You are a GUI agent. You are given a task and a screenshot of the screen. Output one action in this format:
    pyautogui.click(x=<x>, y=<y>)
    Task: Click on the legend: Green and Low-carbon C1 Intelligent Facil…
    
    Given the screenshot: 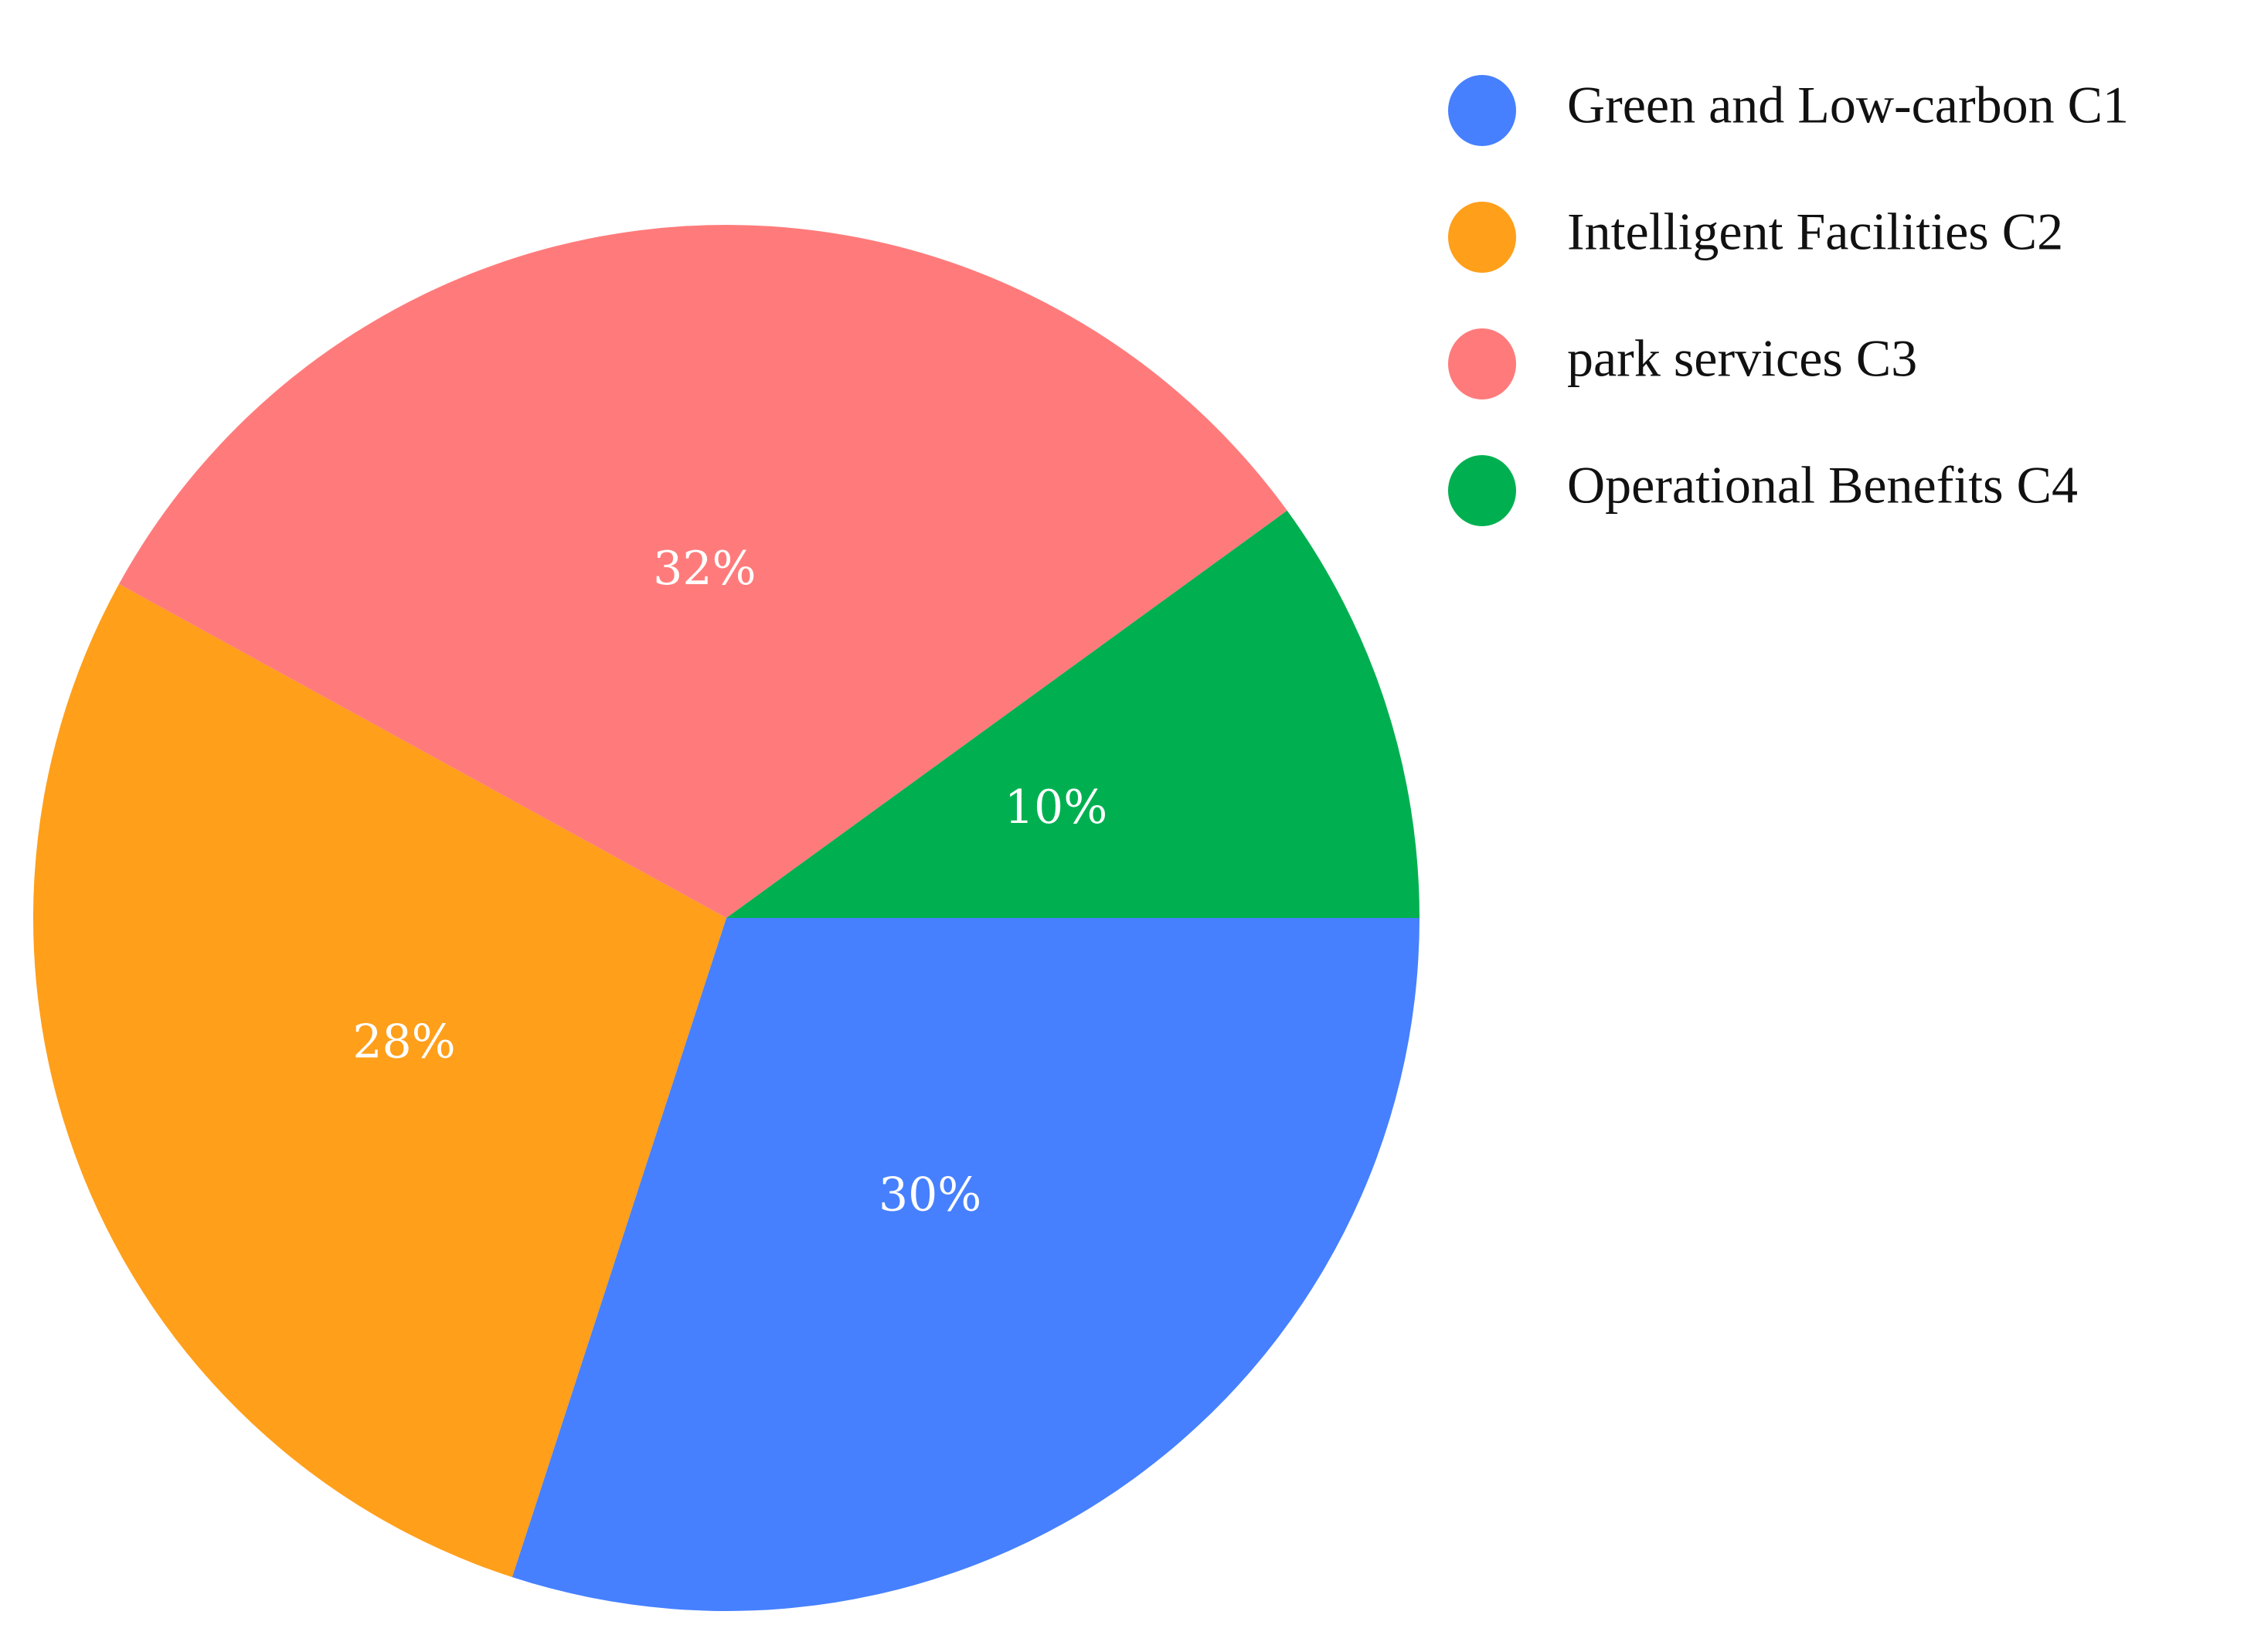 What is the action you would take?
    pyautogui.click(x=1788, y=300)
    